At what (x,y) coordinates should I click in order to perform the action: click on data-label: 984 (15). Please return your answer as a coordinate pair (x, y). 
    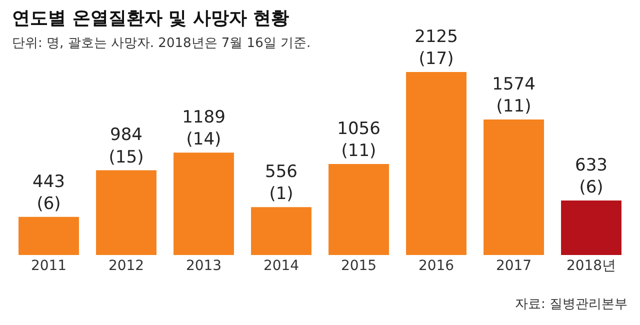
    Looking at the image, I should click on (126, 146).